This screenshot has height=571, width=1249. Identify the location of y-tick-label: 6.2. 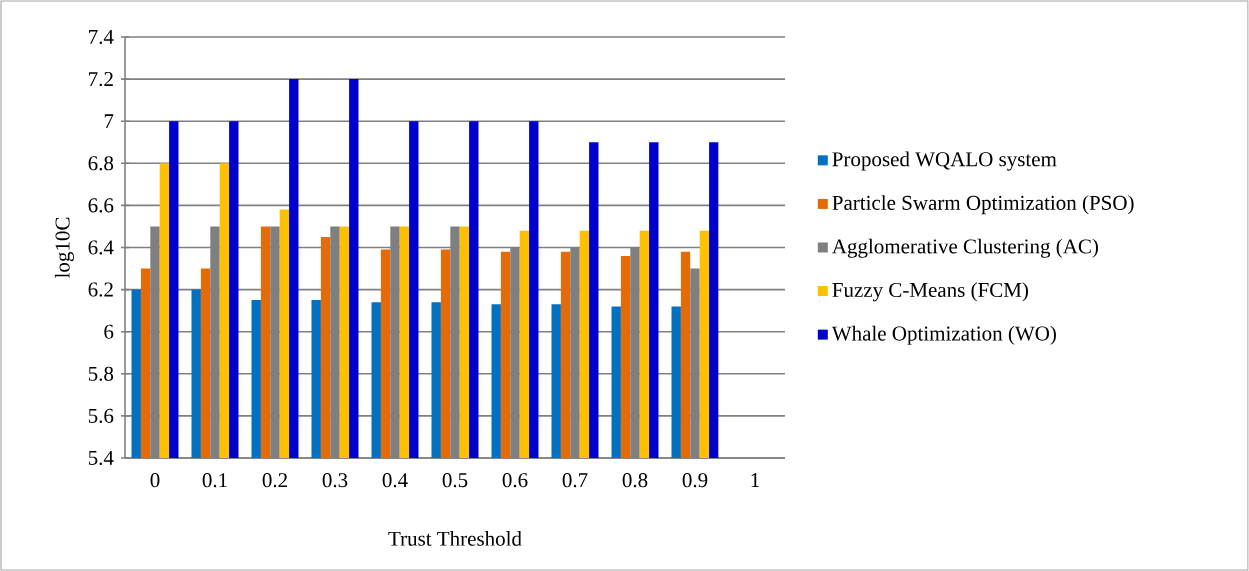
(100, 289).